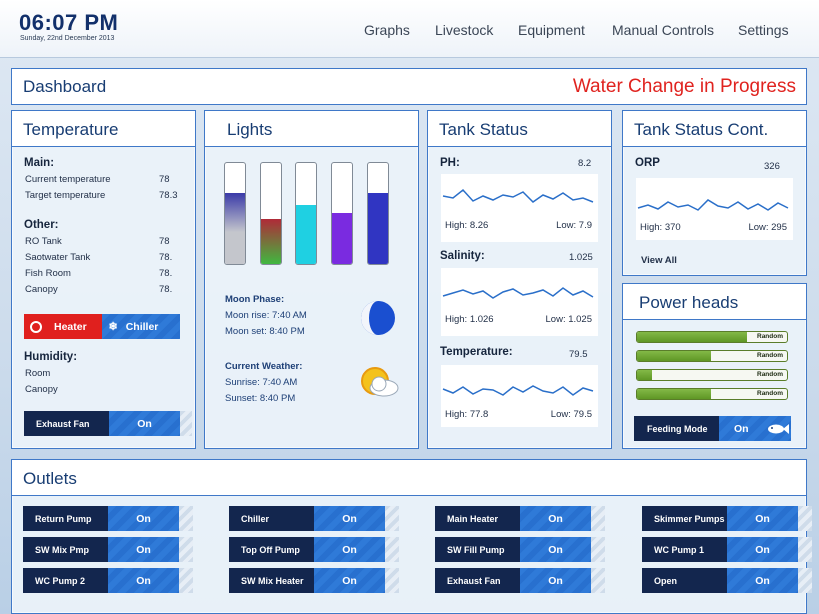 Image resolution: width=819 pixels, height=614 pixels. What do you see at coordinates (483, 129) in the screenshot?
I see `panel-title: Tank Status` at bounding box center [483, 129].